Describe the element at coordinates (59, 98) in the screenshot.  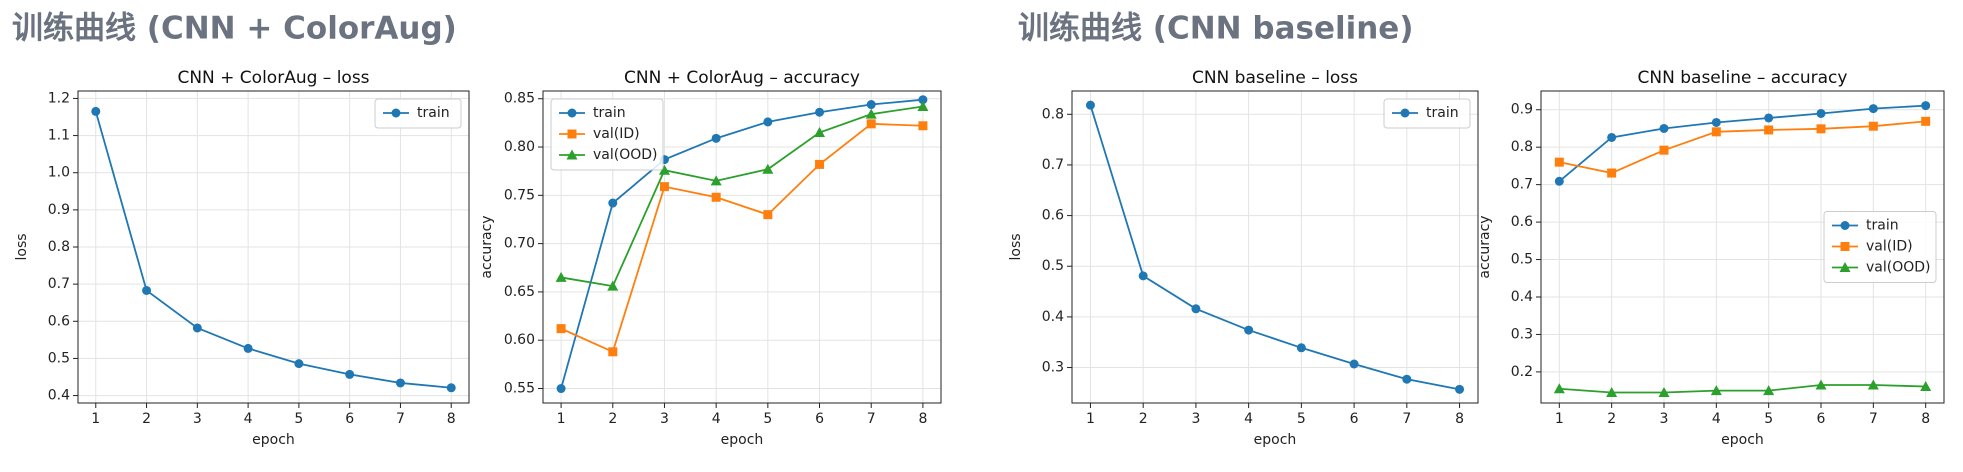
I see `y-tick-label: 1.2` at that location.